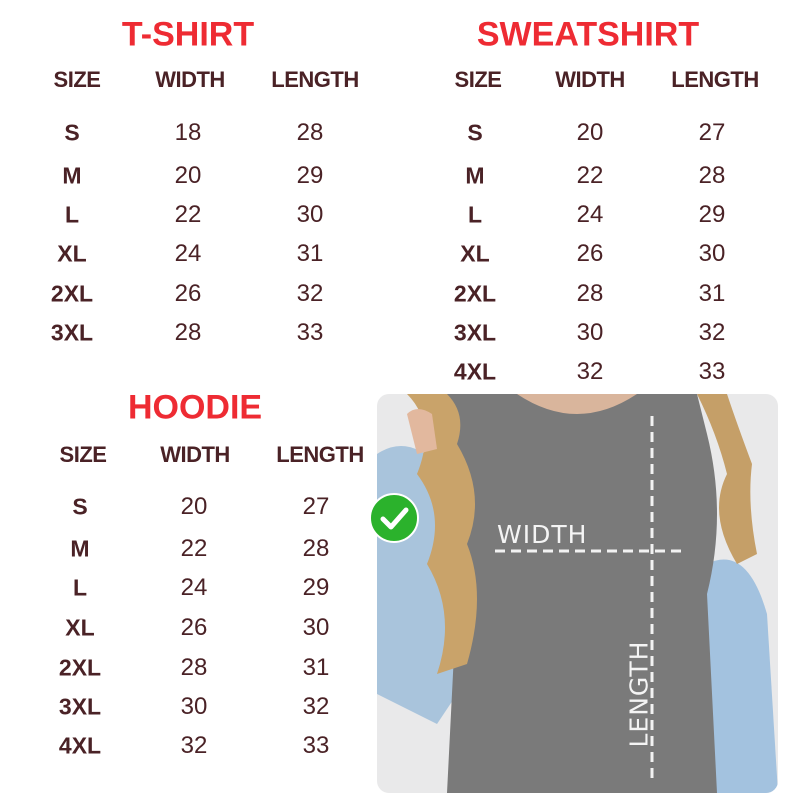  What do you see at coordinates (72, 332) in the screenshot?
I see `tshirt-row-size: 3XL` at bounding box center [72, 332].